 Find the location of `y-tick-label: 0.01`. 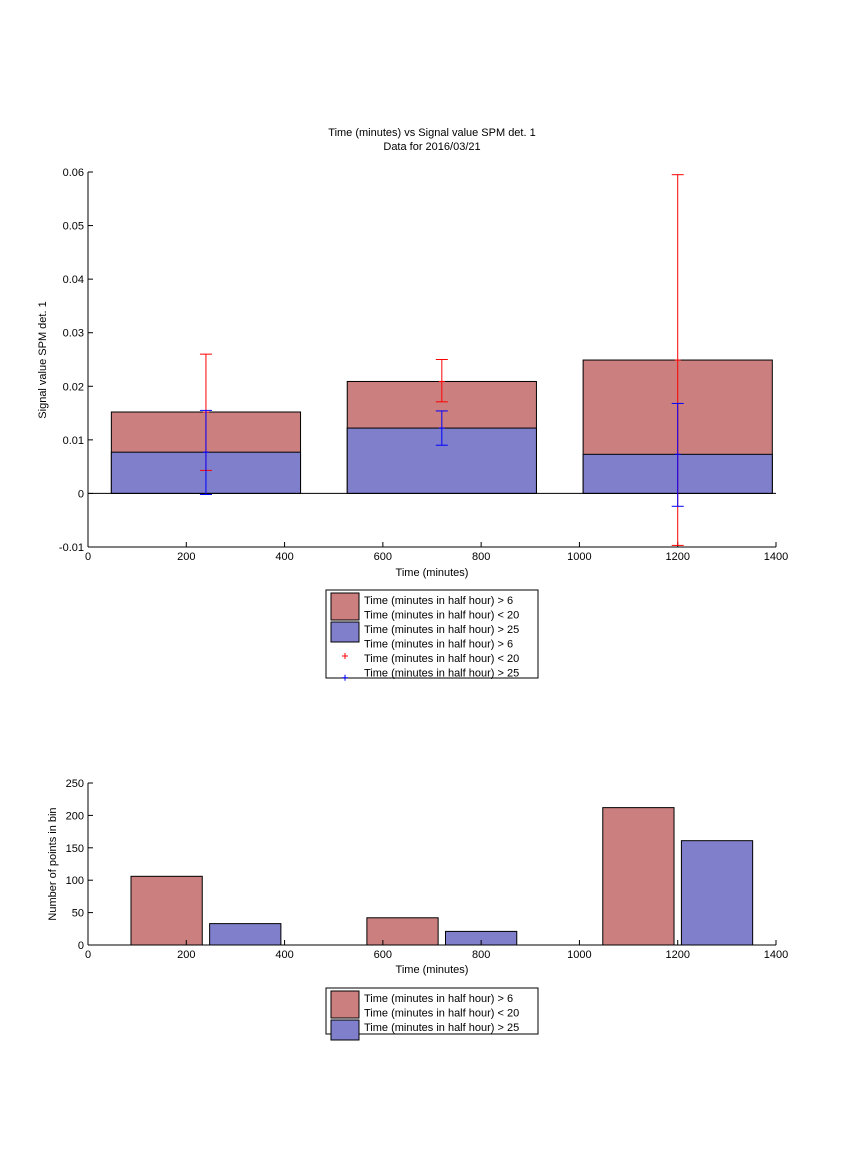

y-tick-label: 0.01 is located at coordinates (73, 441).